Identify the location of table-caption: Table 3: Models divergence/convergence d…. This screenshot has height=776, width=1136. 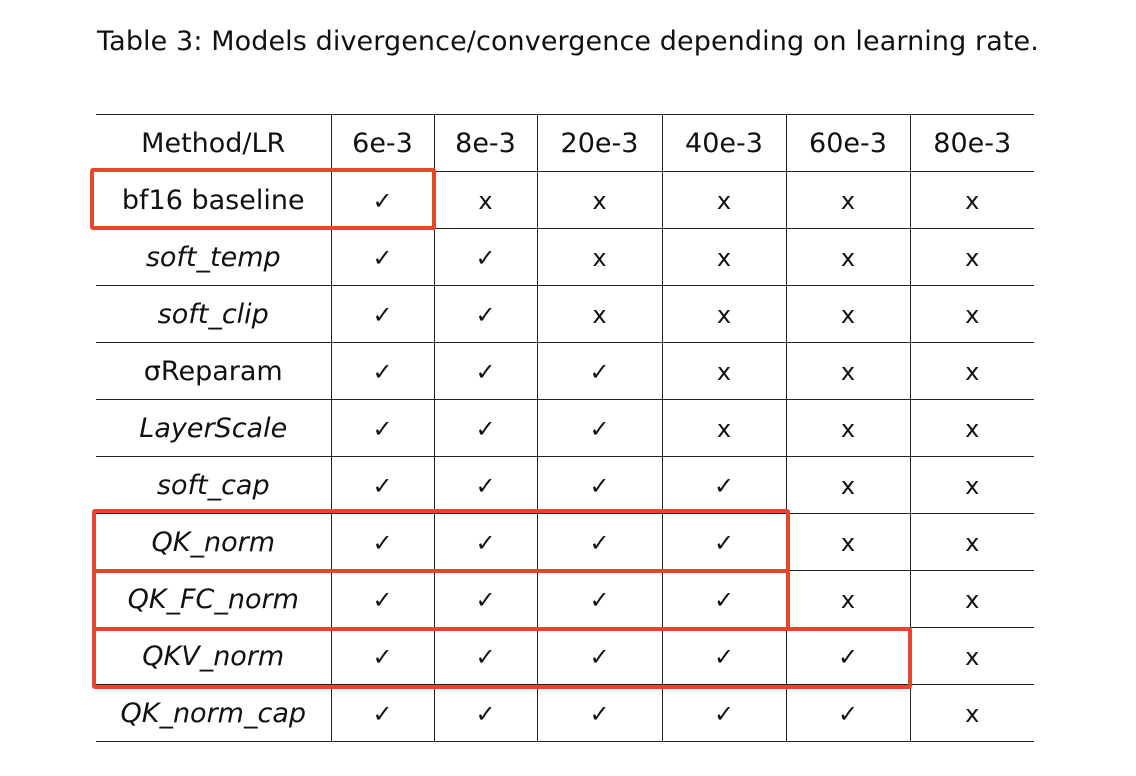
(568, 41).